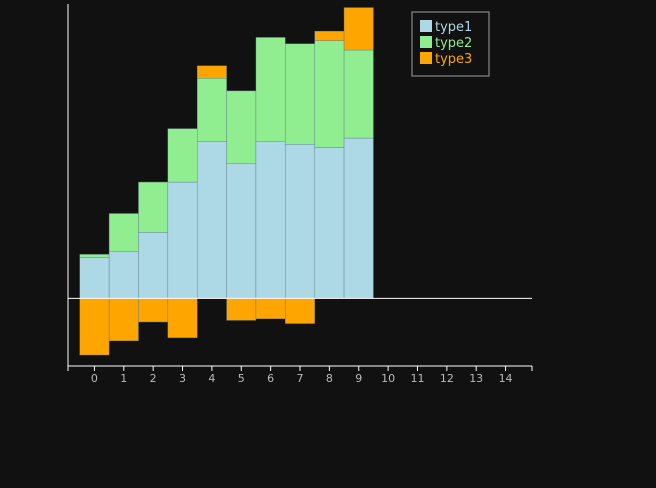 The image size is (656, 488). What do you see at coordinates (447, 378) in the screenshot?
I see `x-tick-label-12: 12` at bounding box center [447, 378].